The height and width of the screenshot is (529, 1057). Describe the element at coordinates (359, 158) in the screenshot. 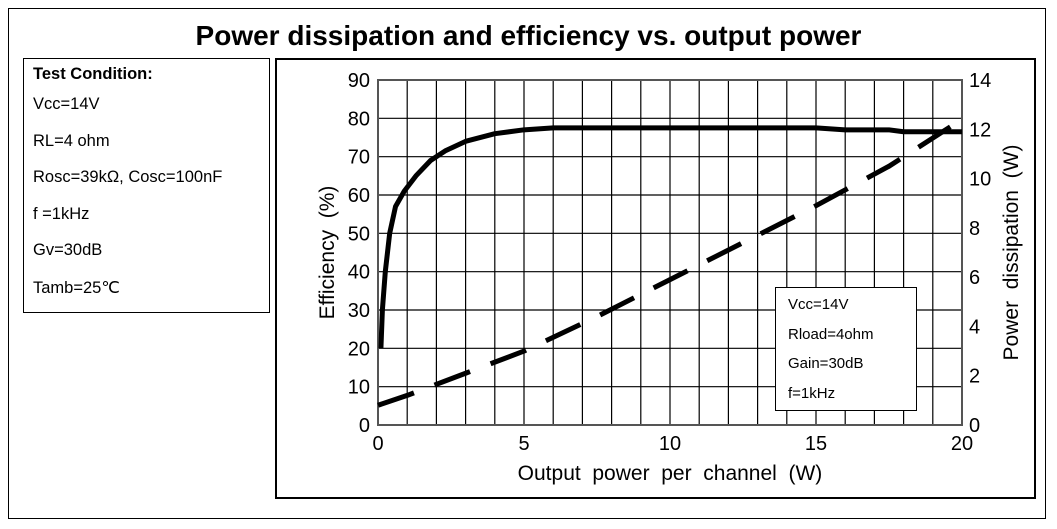

I see `y-tick-label: 70` at that location.